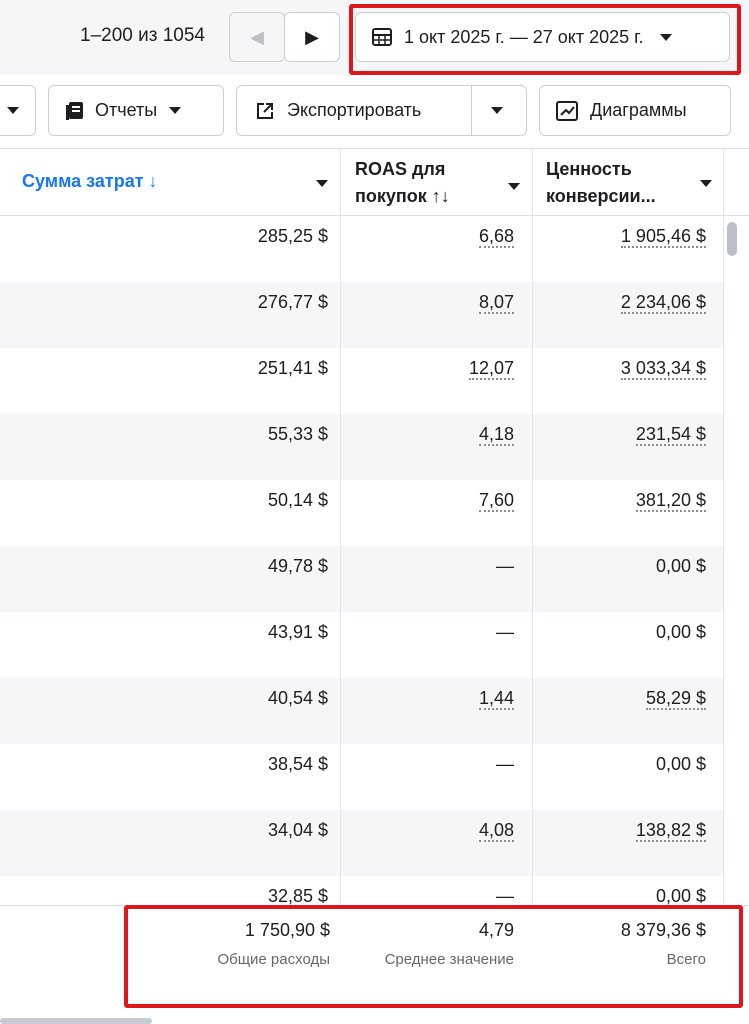  I want to click on table-row: 34,04 $ 4,08 138,82 $, so click(361, 843).